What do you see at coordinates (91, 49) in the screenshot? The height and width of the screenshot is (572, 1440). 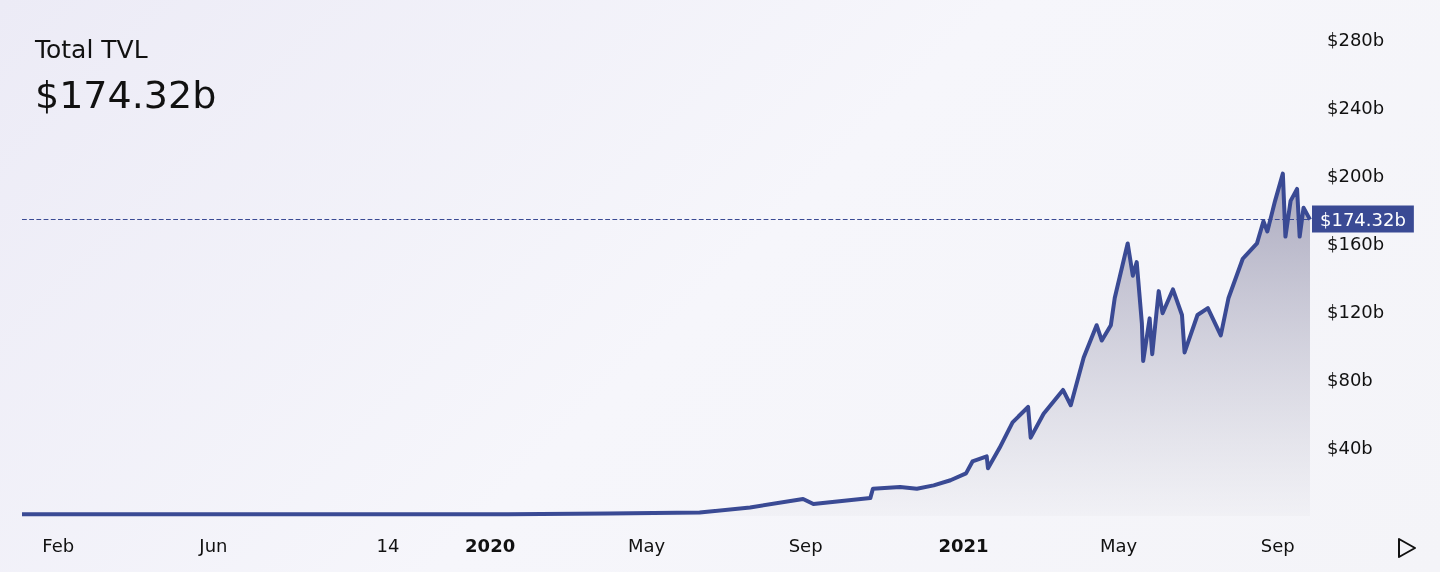 I see `chart-title: Total TVL` at bounding box center [91, 49].